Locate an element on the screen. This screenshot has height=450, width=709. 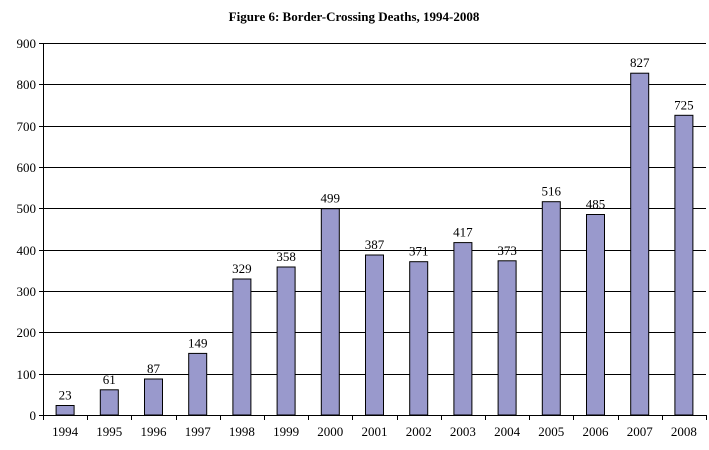
data-label-2001: 387 is located at coordinates (375, 244).